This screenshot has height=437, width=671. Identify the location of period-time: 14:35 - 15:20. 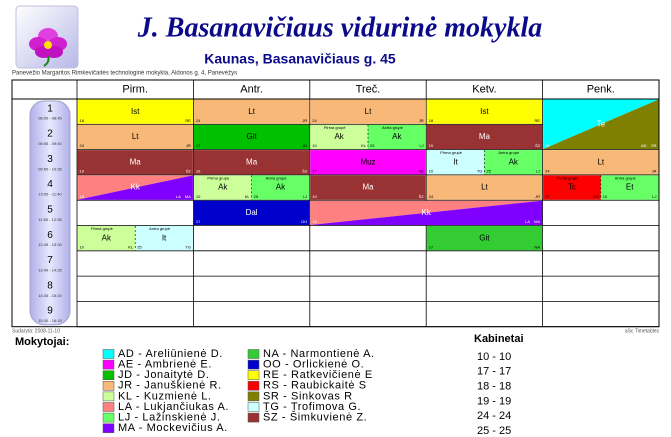
(50, 295).